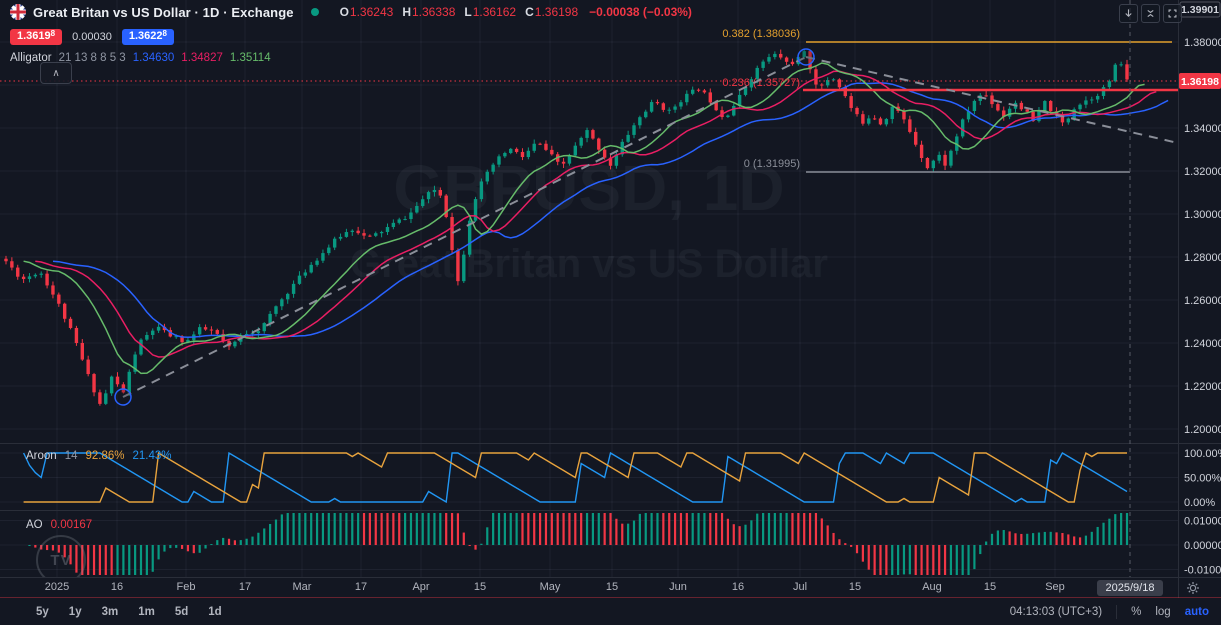 This screenshot has height=625, width=1221. I want to click on ao-pane, so click(578, 544).